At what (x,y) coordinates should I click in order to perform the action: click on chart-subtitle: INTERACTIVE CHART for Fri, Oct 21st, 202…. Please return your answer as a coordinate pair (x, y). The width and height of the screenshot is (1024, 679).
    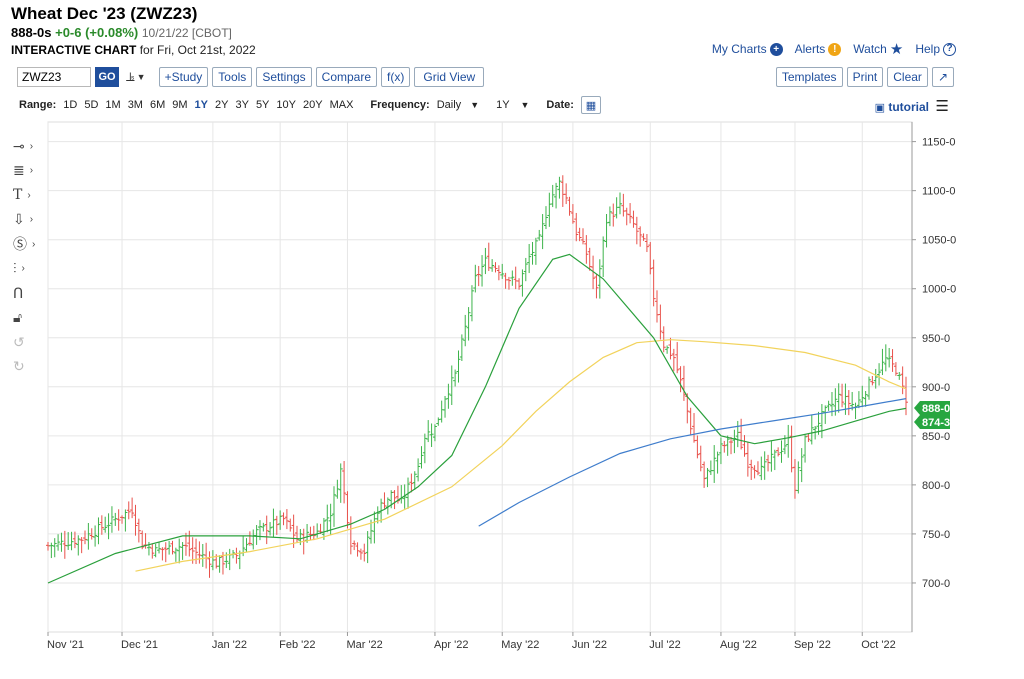
    Looking at the image, I should click on (133, 50).